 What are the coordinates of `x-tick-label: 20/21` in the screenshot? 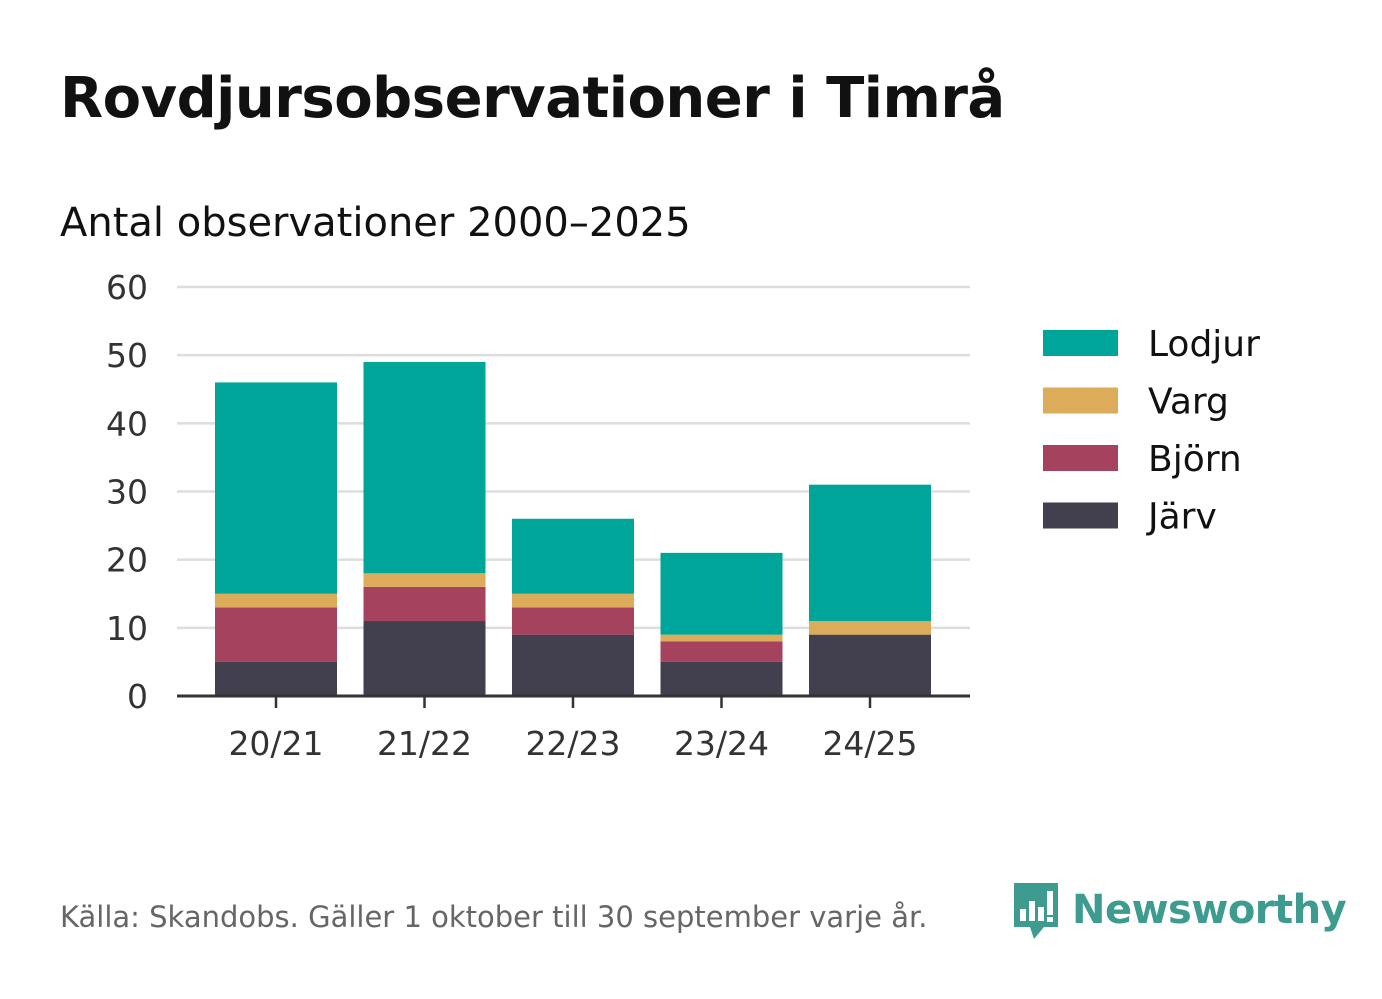 It's located at (275, 743).